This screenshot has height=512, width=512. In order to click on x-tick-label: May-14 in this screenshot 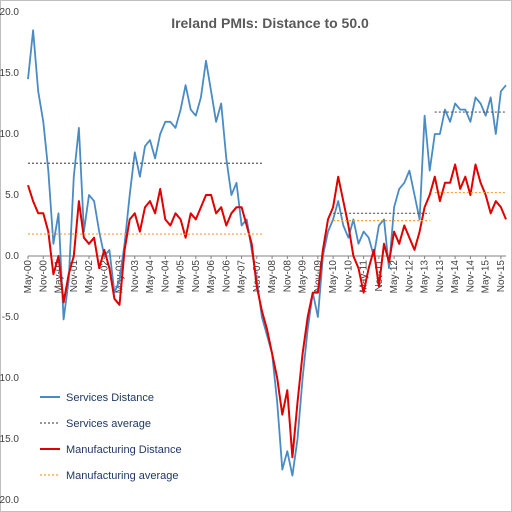, I will do `click(455, 277)`.